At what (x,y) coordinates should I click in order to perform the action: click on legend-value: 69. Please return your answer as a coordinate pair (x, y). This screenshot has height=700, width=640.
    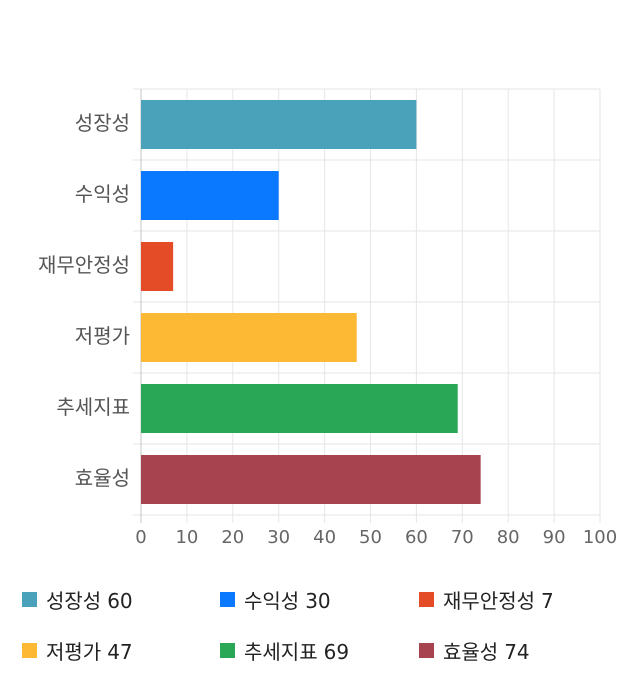
    Looking at the image, I should click on (336, 651).